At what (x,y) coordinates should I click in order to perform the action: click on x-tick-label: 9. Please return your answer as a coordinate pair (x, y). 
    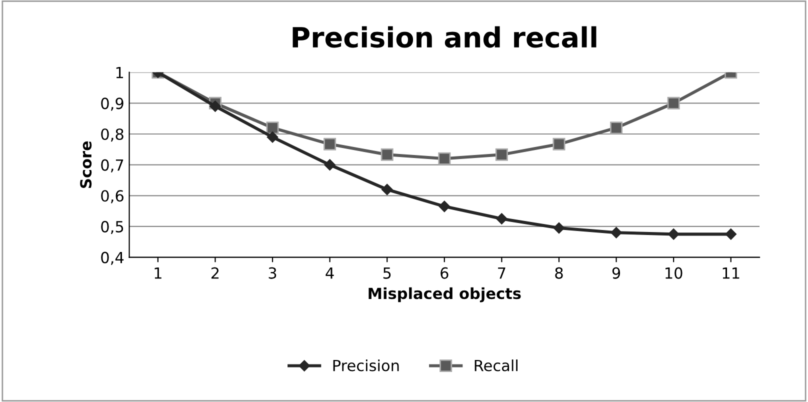
    Looking at the image, I should click on (616, 273).